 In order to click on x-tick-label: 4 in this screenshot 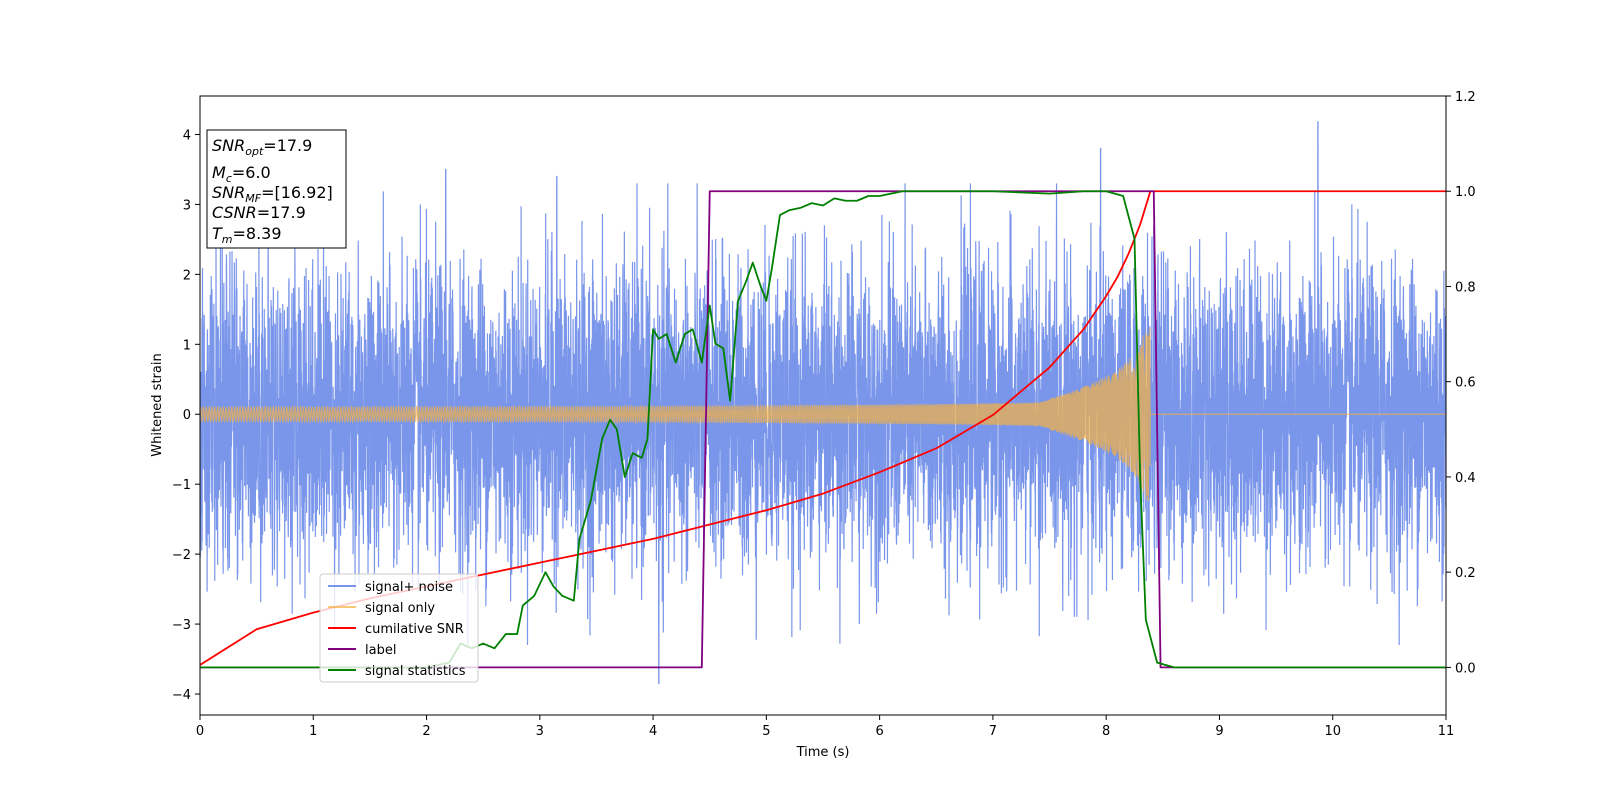, I will do `click(653, 731)`.